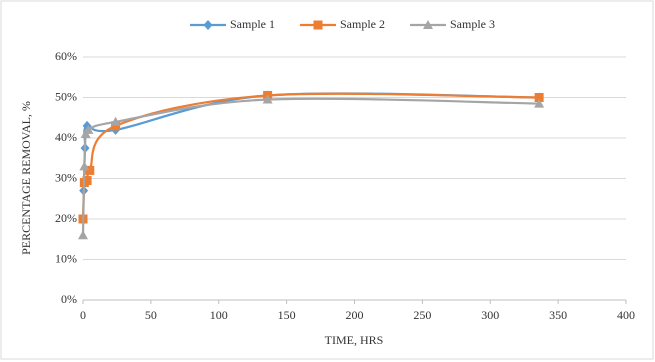 The height and width of the screenshot is (362, 655). I want to click on x-tick-label: 300, so click(490, 315).